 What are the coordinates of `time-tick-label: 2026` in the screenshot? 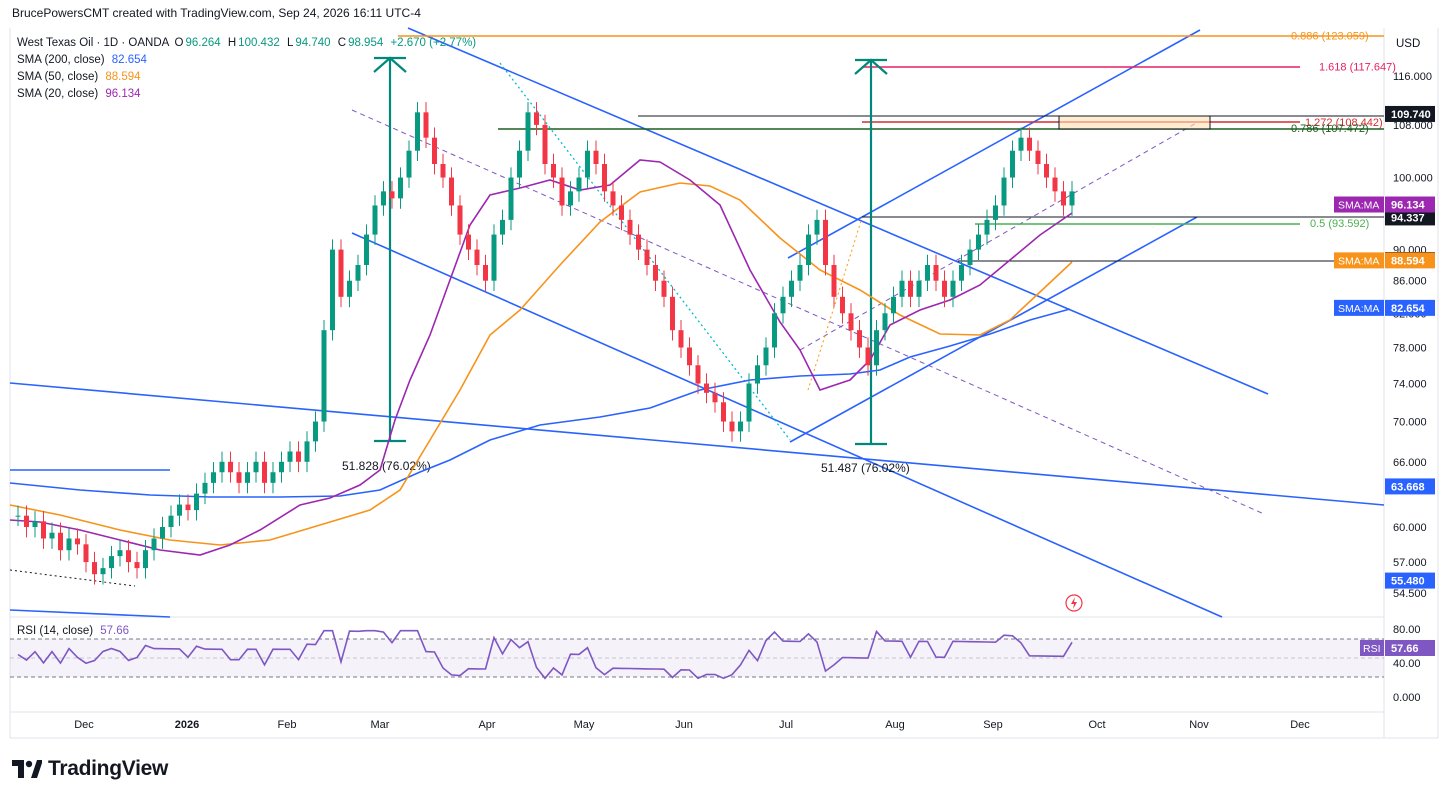 It's located at (187, 725).